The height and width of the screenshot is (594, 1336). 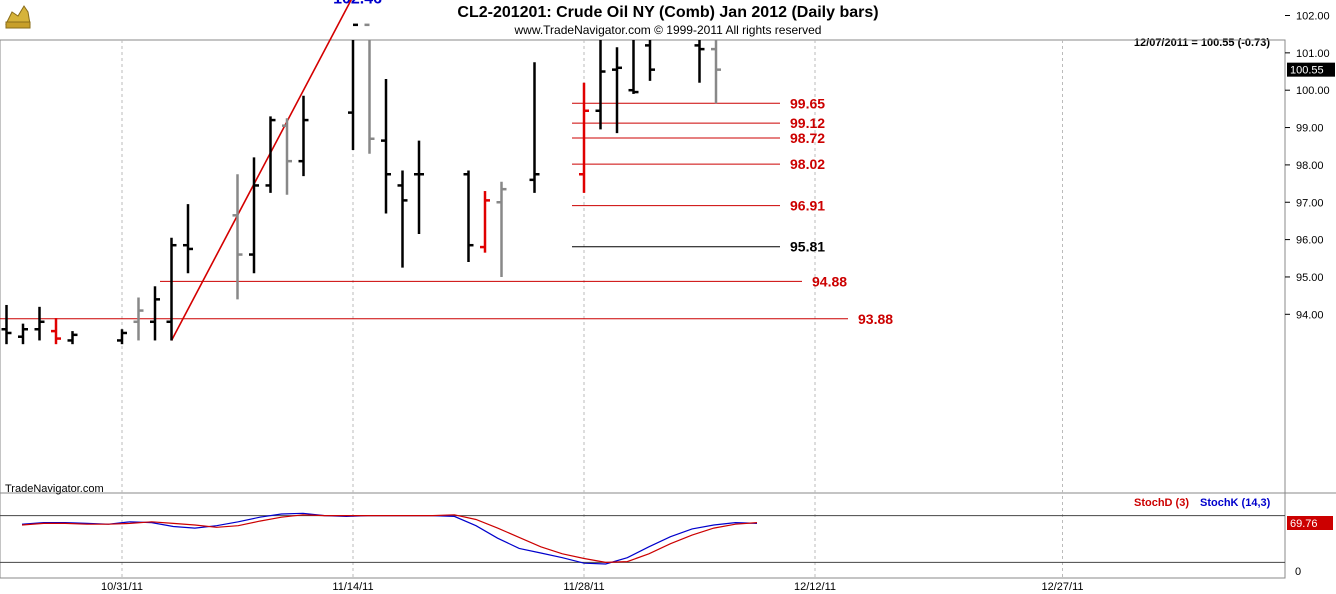 I want to click on stoch-zero-label: 0, so click(x=1298, y=572).